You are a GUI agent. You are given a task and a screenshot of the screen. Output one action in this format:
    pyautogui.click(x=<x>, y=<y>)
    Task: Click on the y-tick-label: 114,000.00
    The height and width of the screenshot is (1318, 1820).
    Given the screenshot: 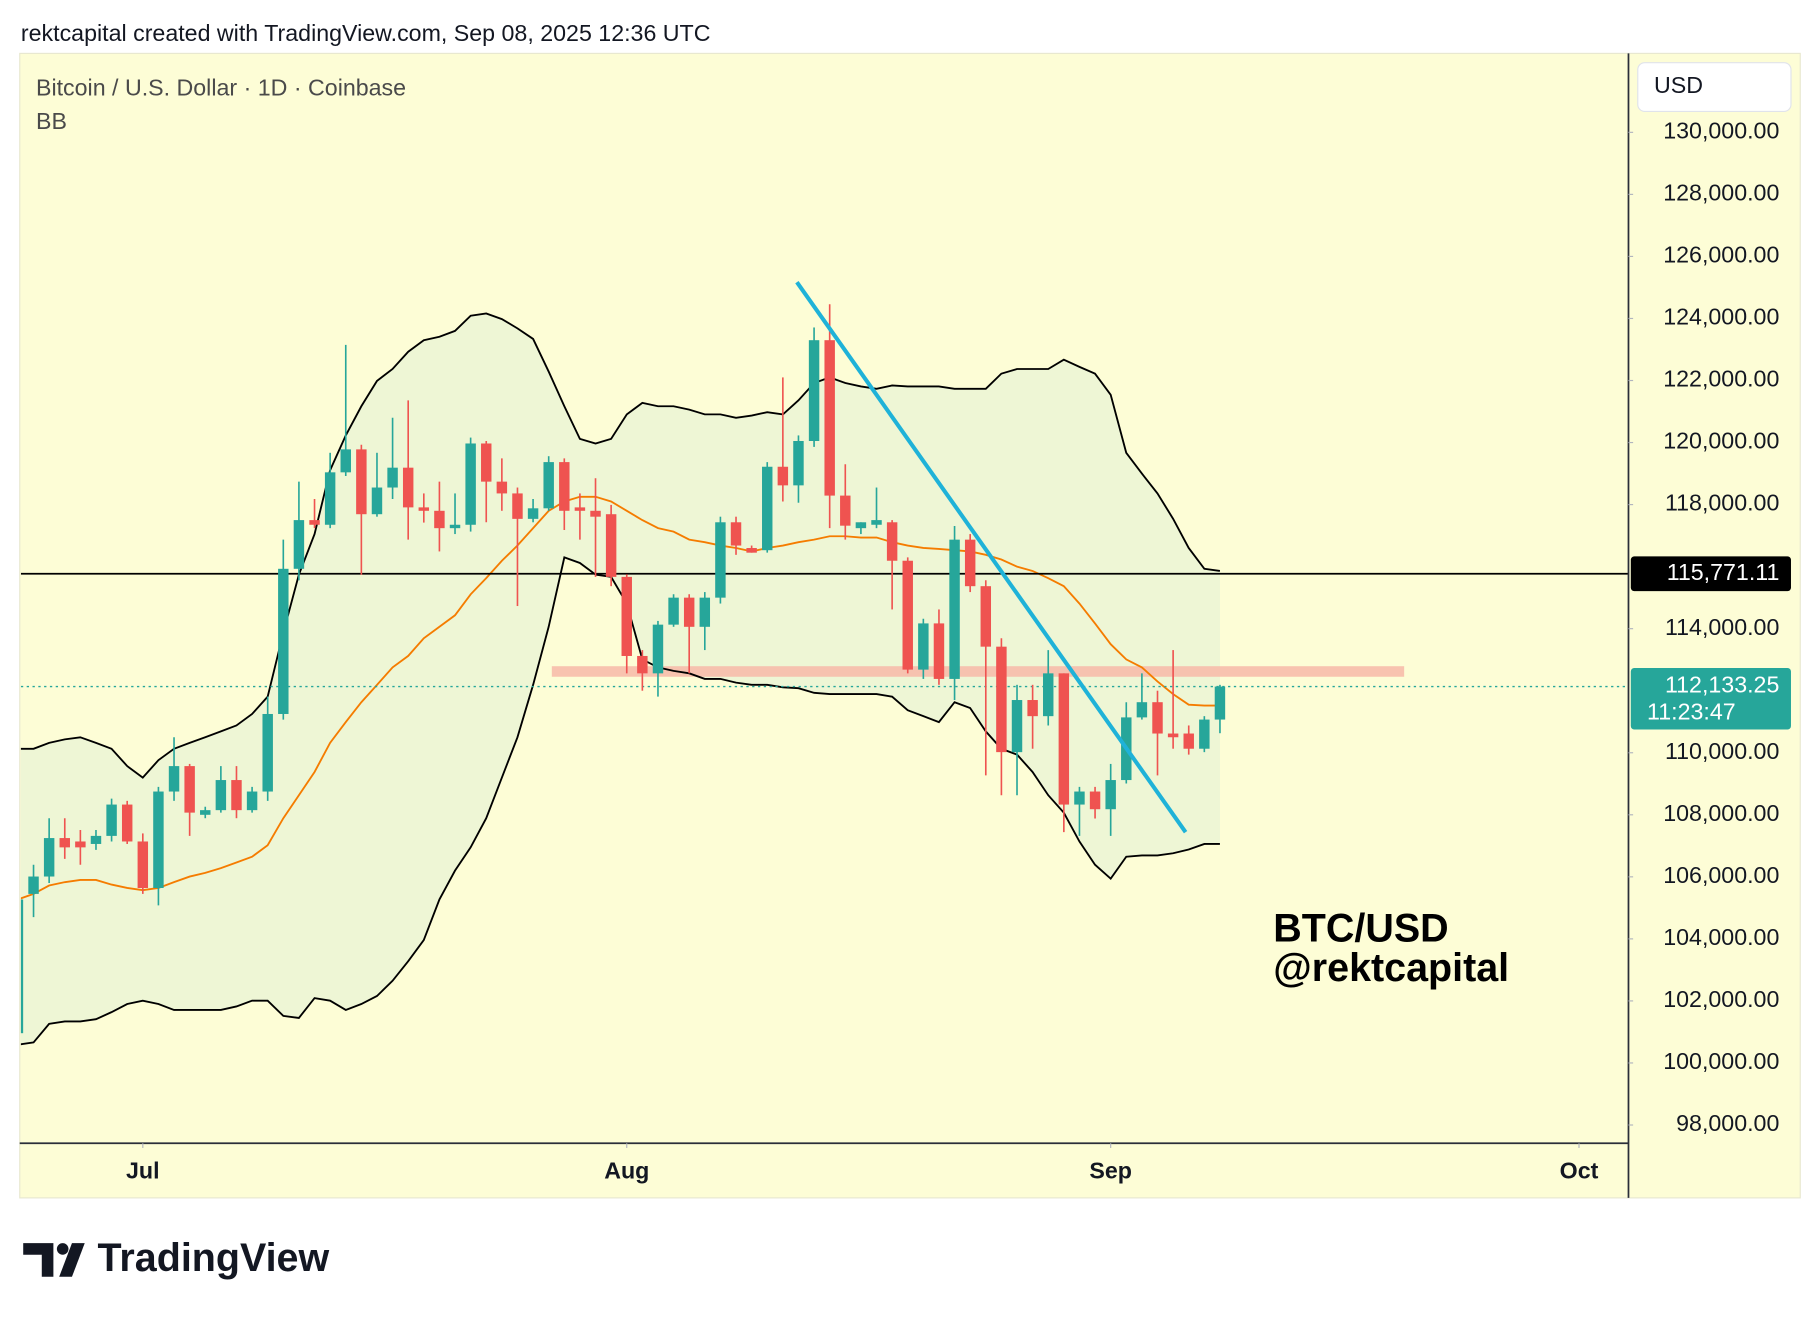 What is the action you would take?
    pyautogui.click(x=1722, y=627)
    